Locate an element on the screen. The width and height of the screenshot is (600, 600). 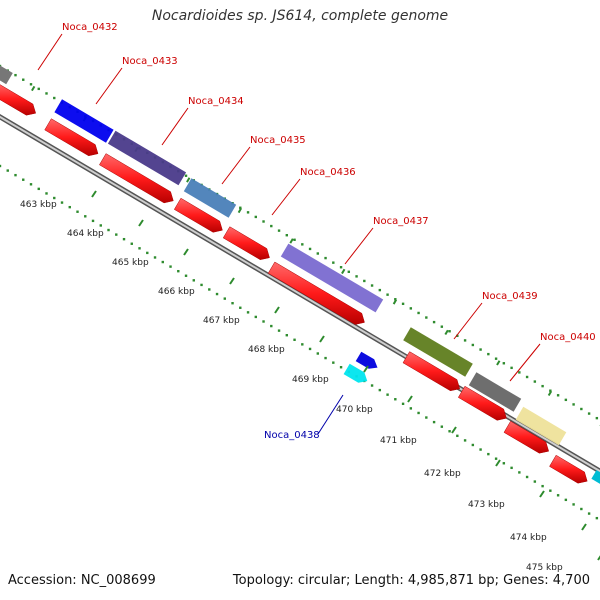
scale-tick-label: 472 kbp is located at coordinates (442, 474).